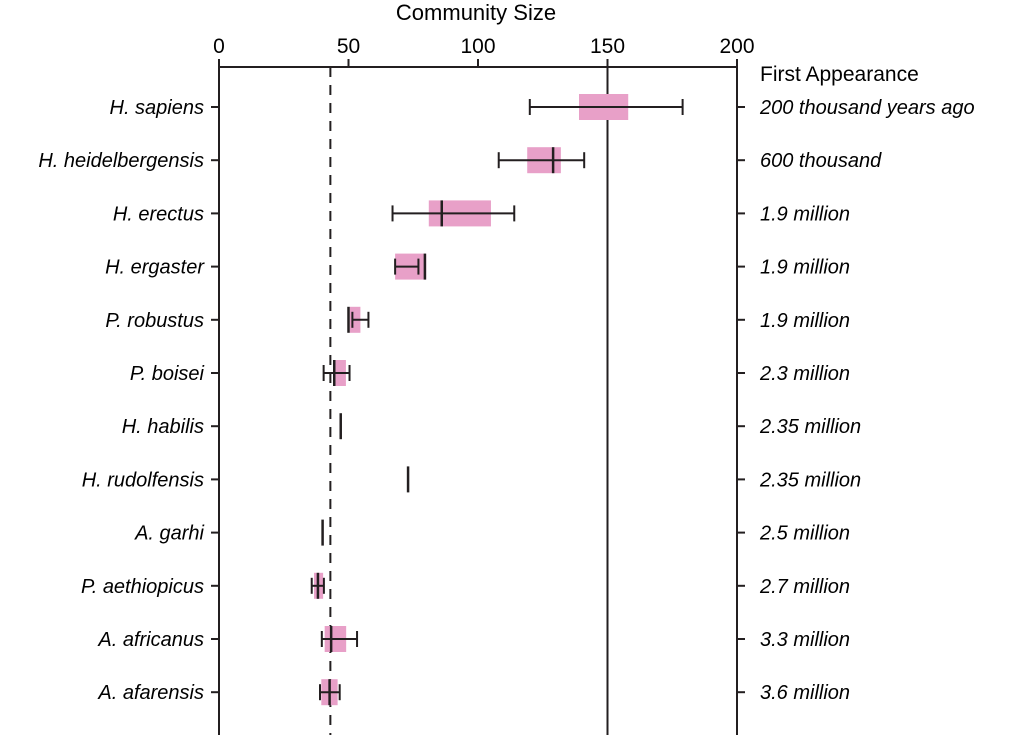 This screenshot has width=1024, height=735. I want to click on first-appearance-label: 600 thousand, so click(821, 161).